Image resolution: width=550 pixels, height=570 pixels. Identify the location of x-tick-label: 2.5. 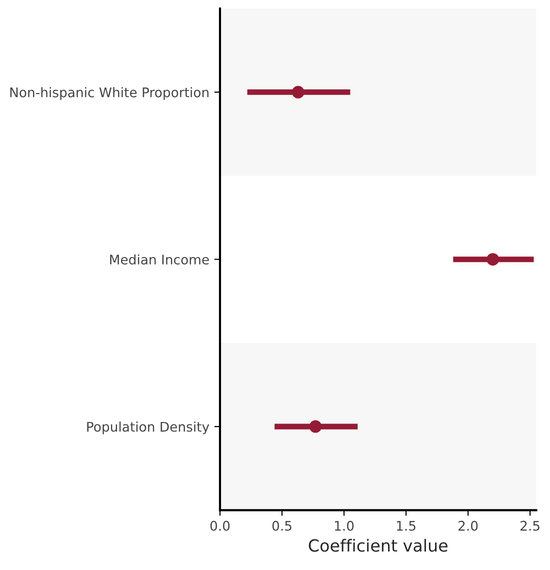
(530, 525).